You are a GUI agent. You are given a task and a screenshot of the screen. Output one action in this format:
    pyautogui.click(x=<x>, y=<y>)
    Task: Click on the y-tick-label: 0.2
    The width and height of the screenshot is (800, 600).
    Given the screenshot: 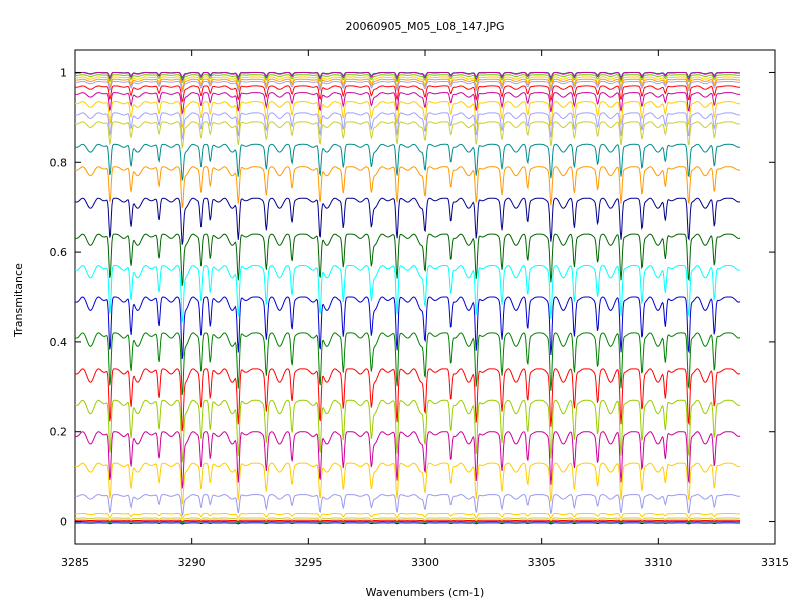 What is the action you would take?
    pyautogui.click(x=59, y=432)
    